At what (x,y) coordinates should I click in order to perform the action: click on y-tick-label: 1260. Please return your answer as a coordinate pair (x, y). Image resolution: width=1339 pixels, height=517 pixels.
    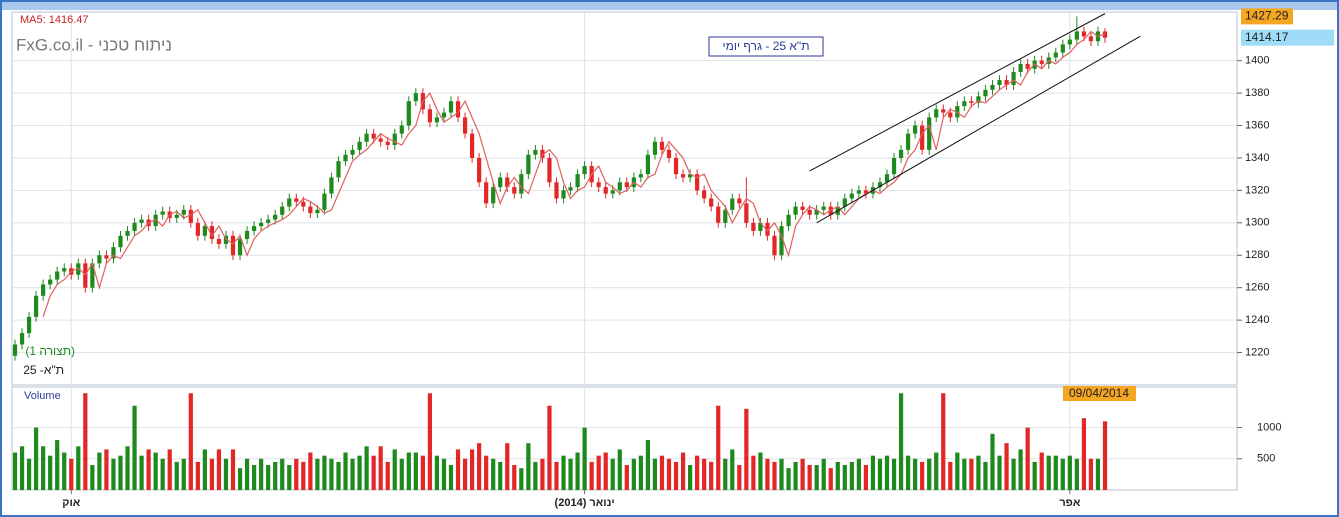
    Looking at the image, I should click on (1257, 288).